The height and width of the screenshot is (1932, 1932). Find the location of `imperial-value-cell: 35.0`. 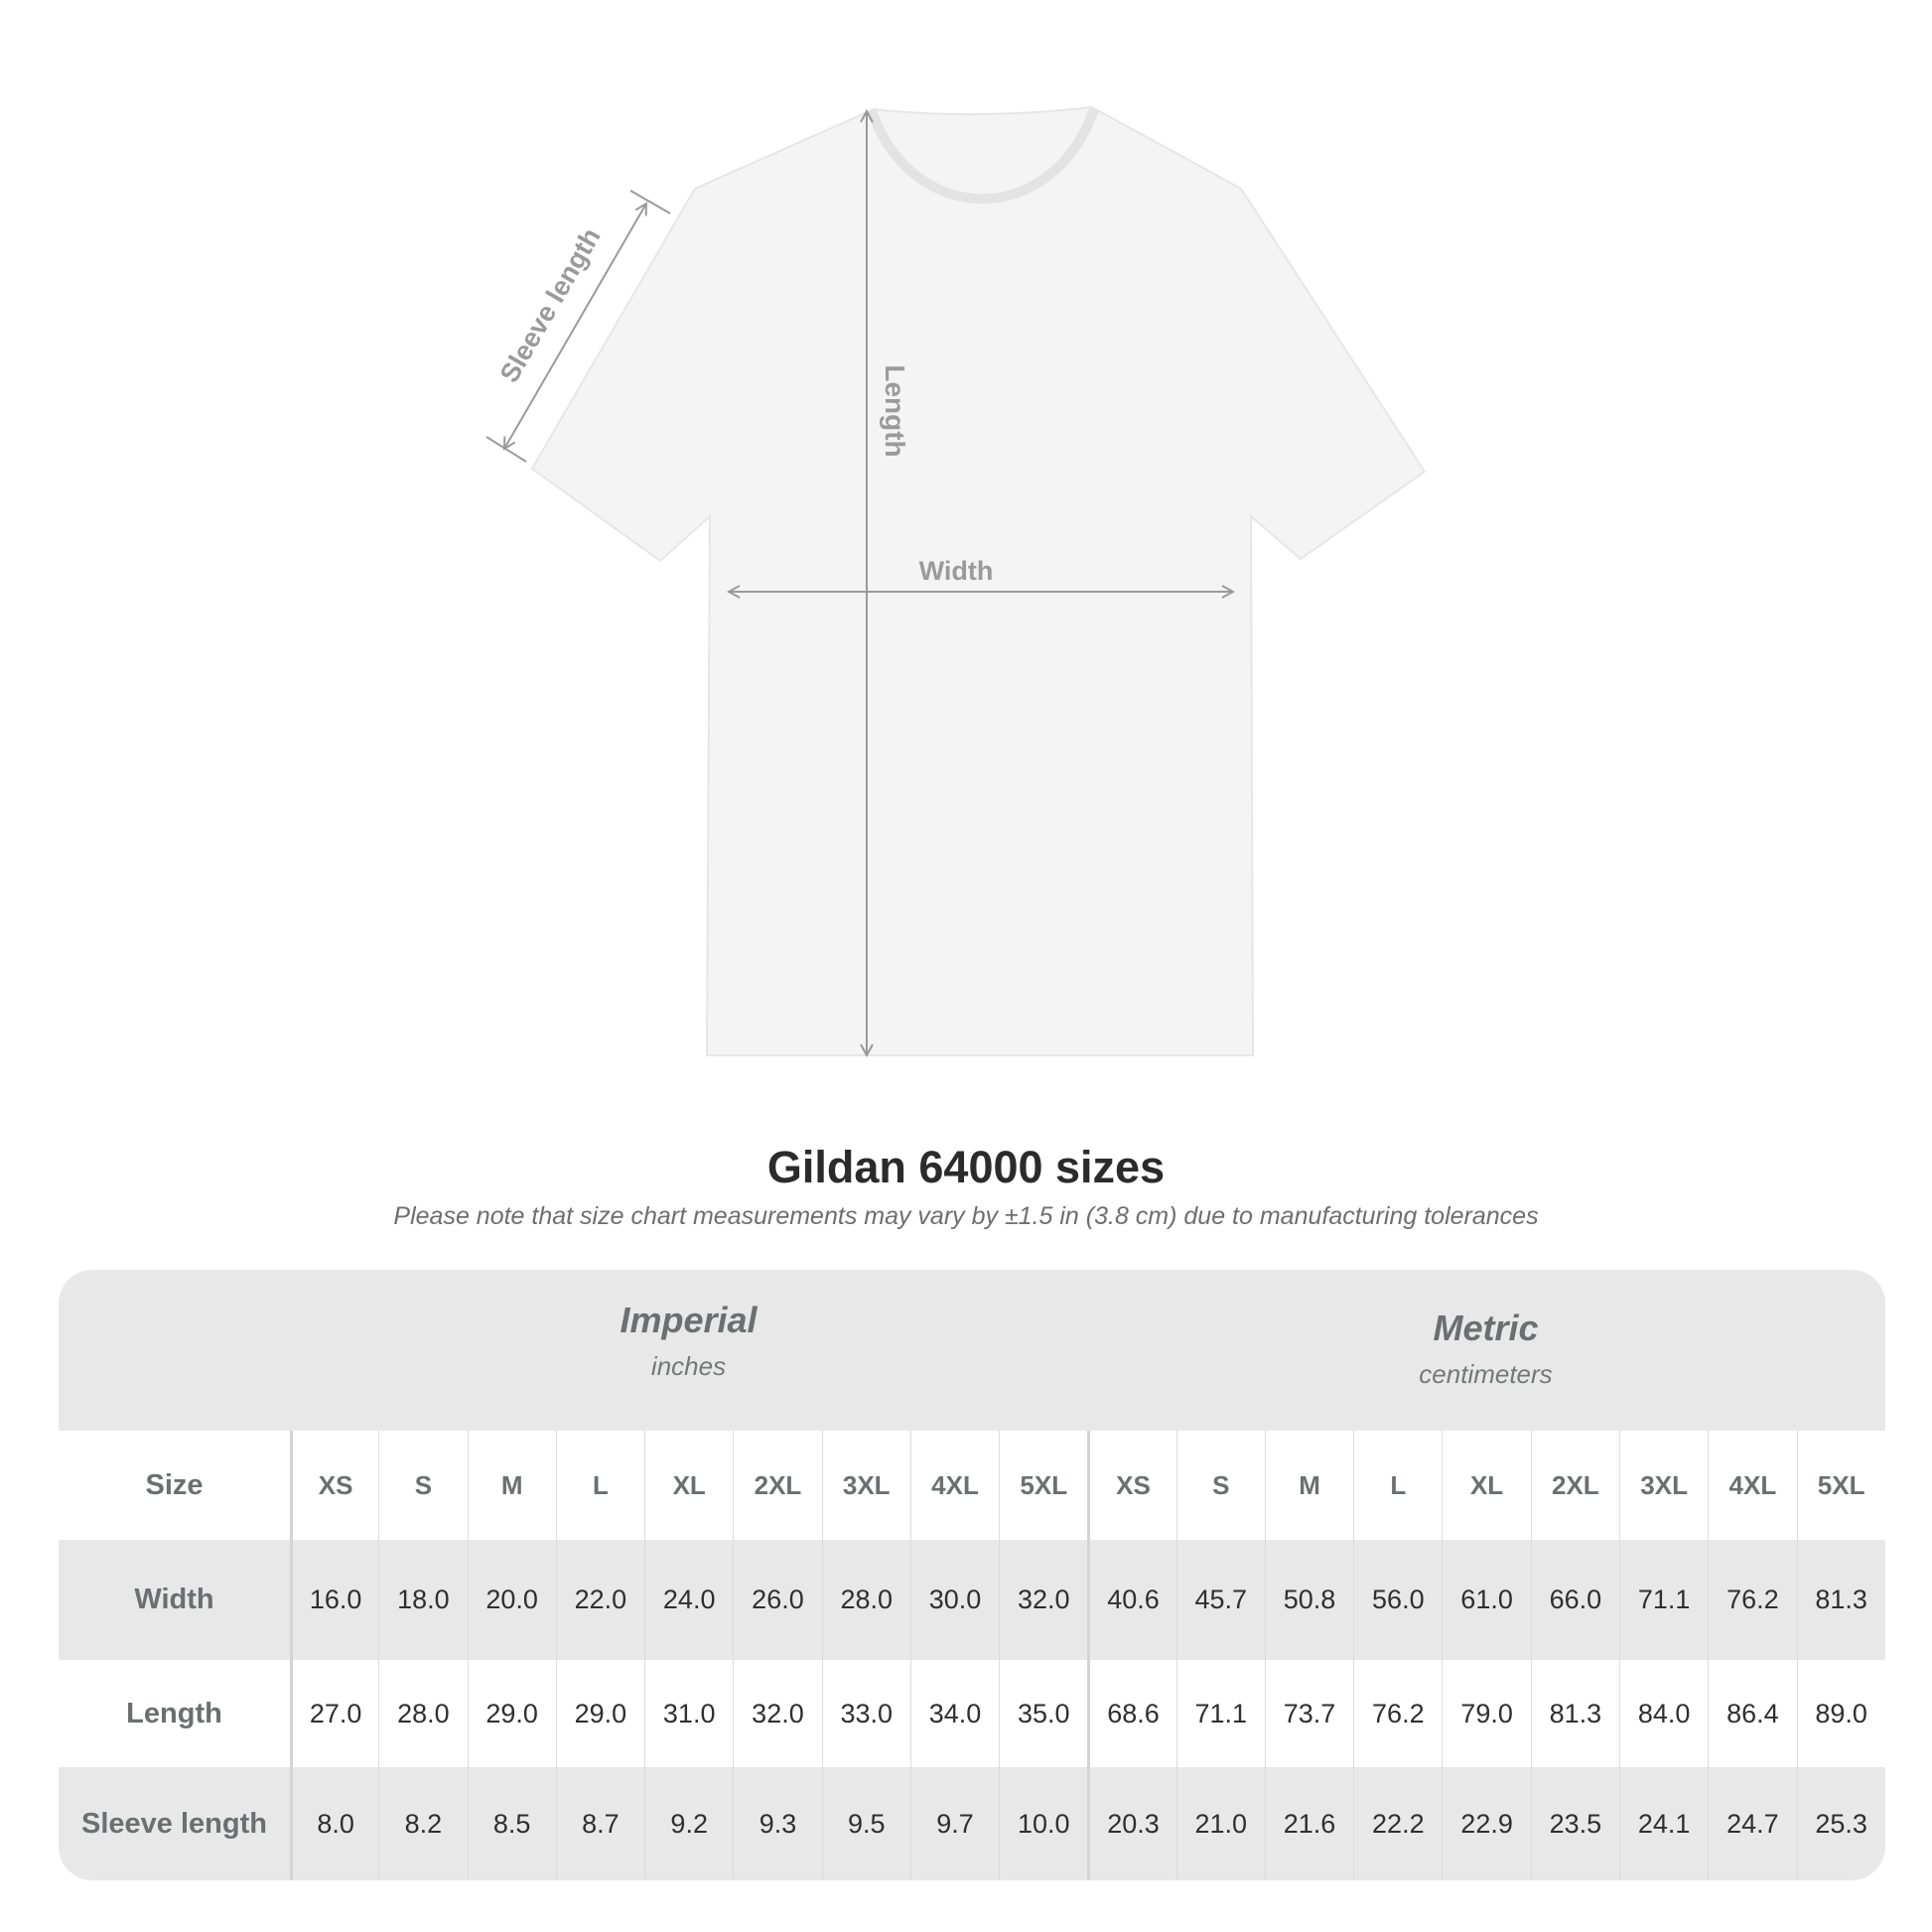

imperial-value-cell: 35.0 is located at coordinates (1043, 1714).